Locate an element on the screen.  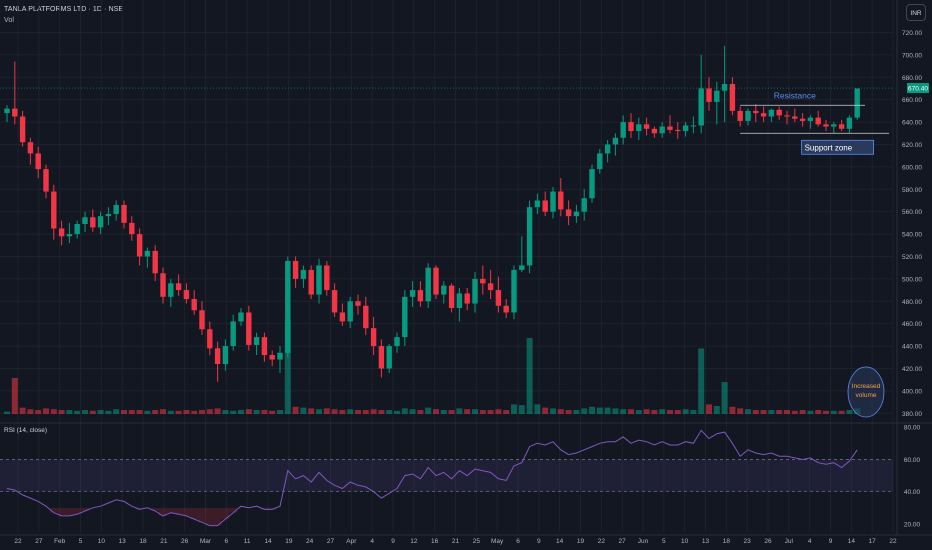
time-tick-label: 17 is located at coordinates (873, 541).